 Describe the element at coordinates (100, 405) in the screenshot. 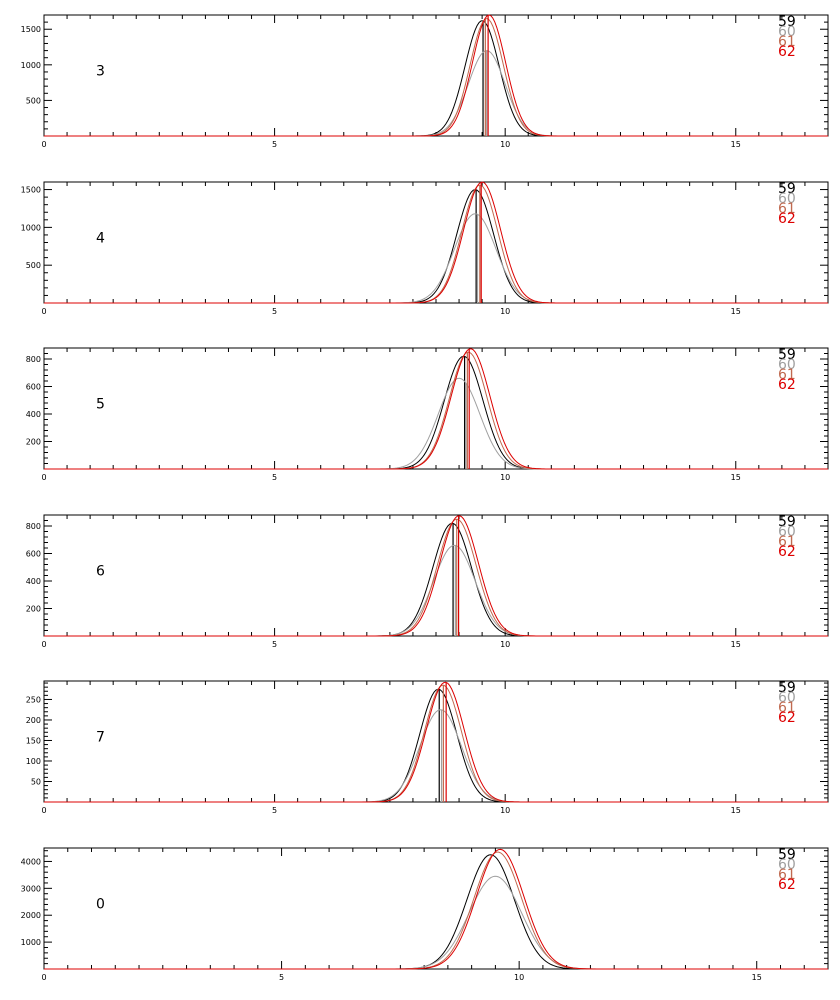

I see `panel-label: 5` at that location.